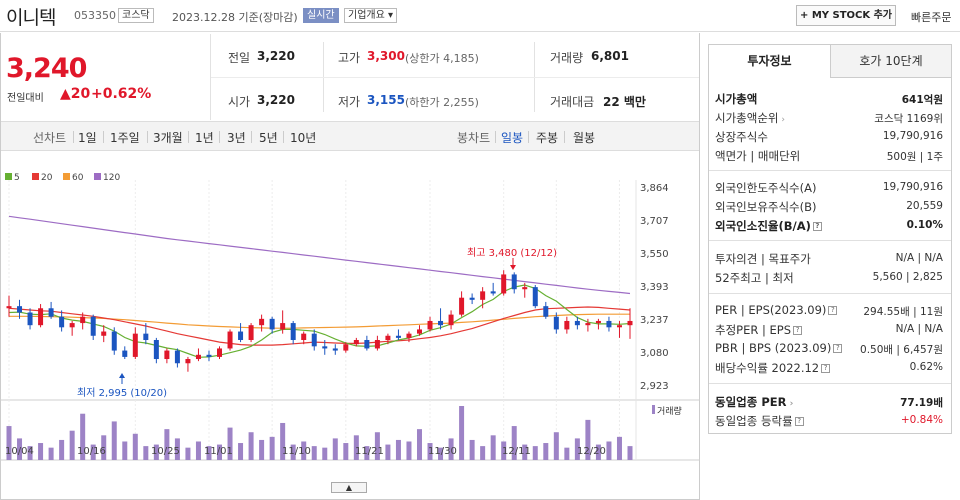  What do you see at coordinates (547, 138) in the screenshot?
I see `period-weekly: 주봉` at bounding box center [547, 138].